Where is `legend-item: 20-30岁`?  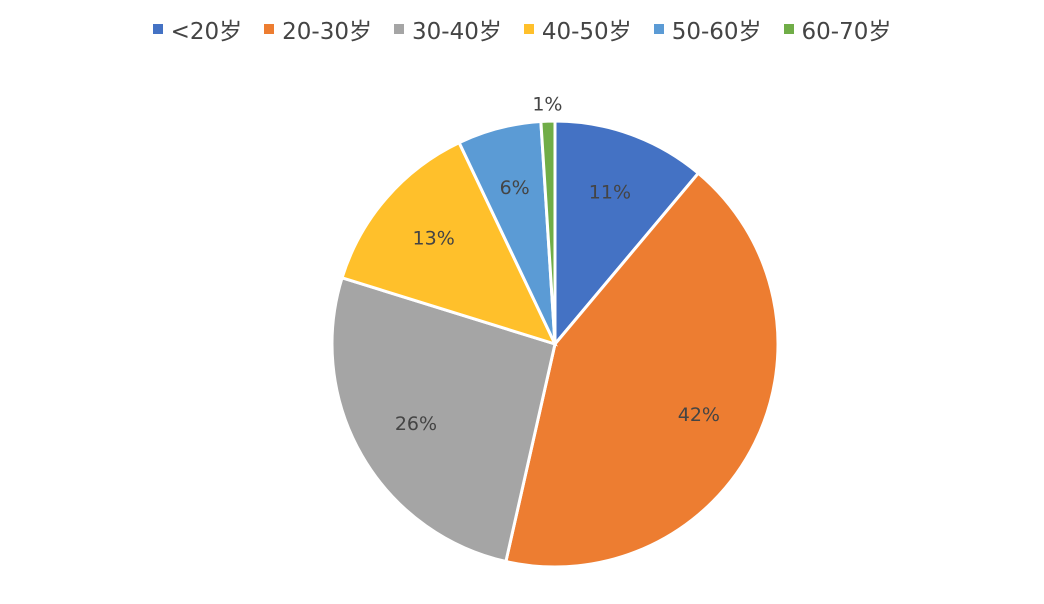
legend-item: 20-30岁 is located at coordinates (318, 29).